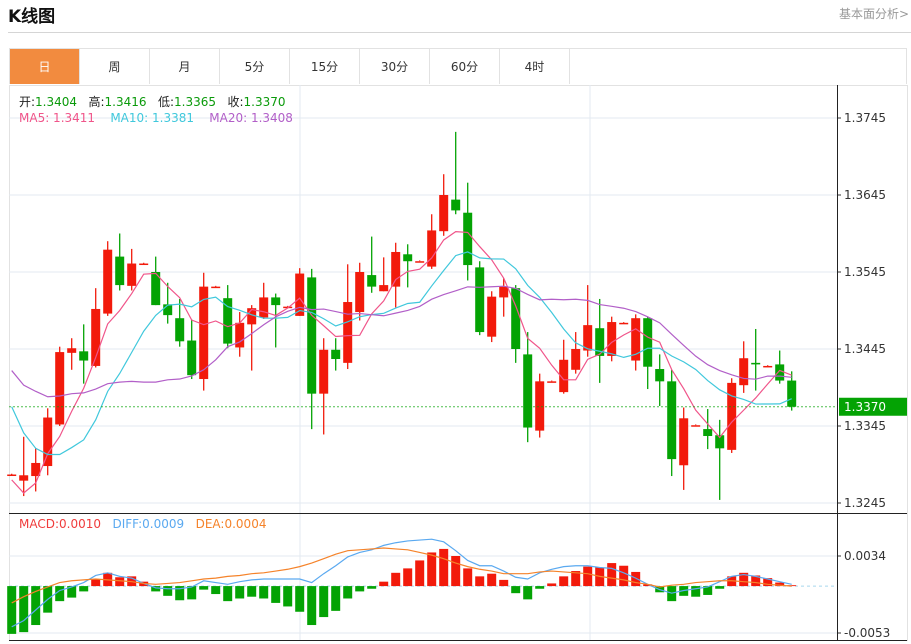  What do you see at coordinates (401, 575) in the screenshot?
I see `dea-line` at bounding box center [401, 575].